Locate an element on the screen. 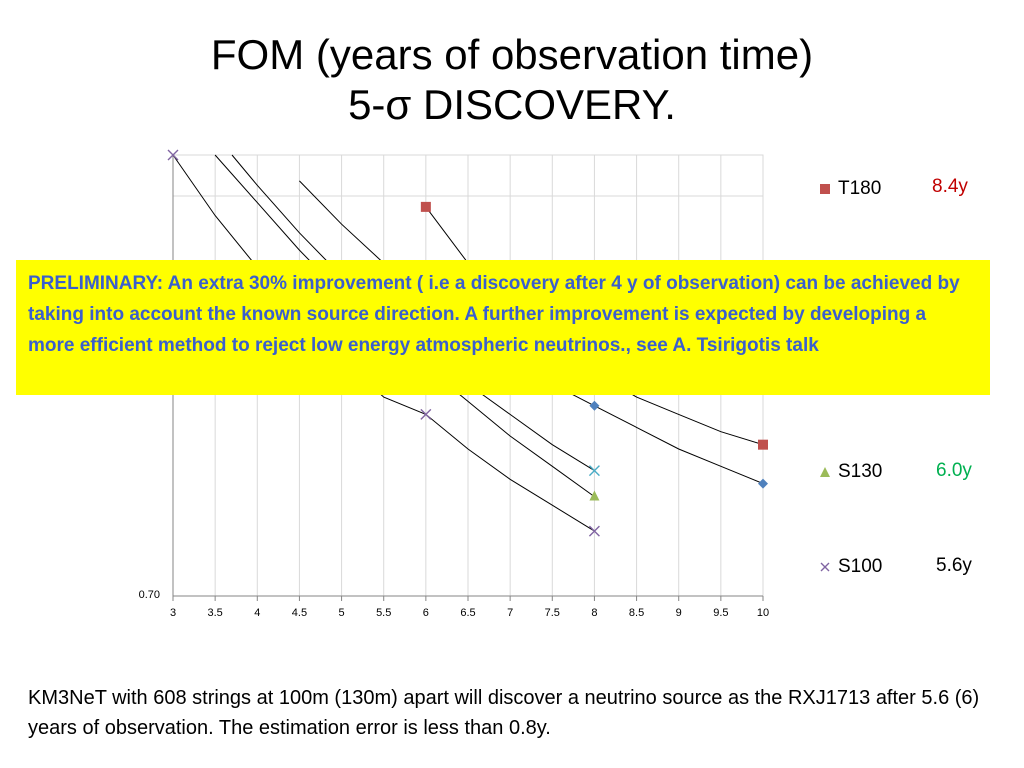  y-tick-label: 0.70 is located at coordinates (149, 595).